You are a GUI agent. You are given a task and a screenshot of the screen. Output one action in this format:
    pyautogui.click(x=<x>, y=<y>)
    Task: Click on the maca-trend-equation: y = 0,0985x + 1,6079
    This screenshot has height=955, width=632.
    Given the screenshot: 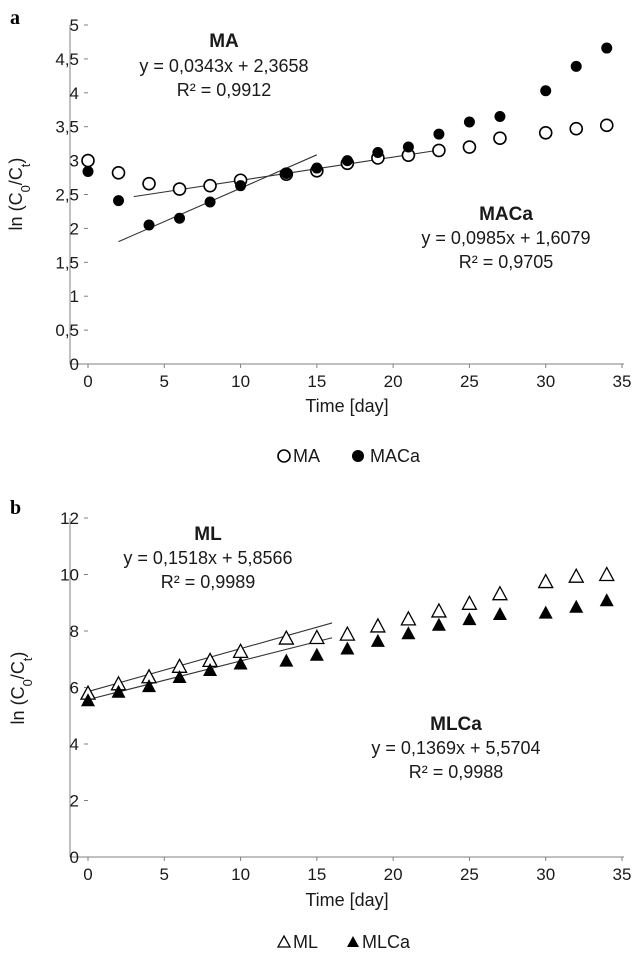 What is the action you would take?
    pyautogui.click(x=505, y=238)
    